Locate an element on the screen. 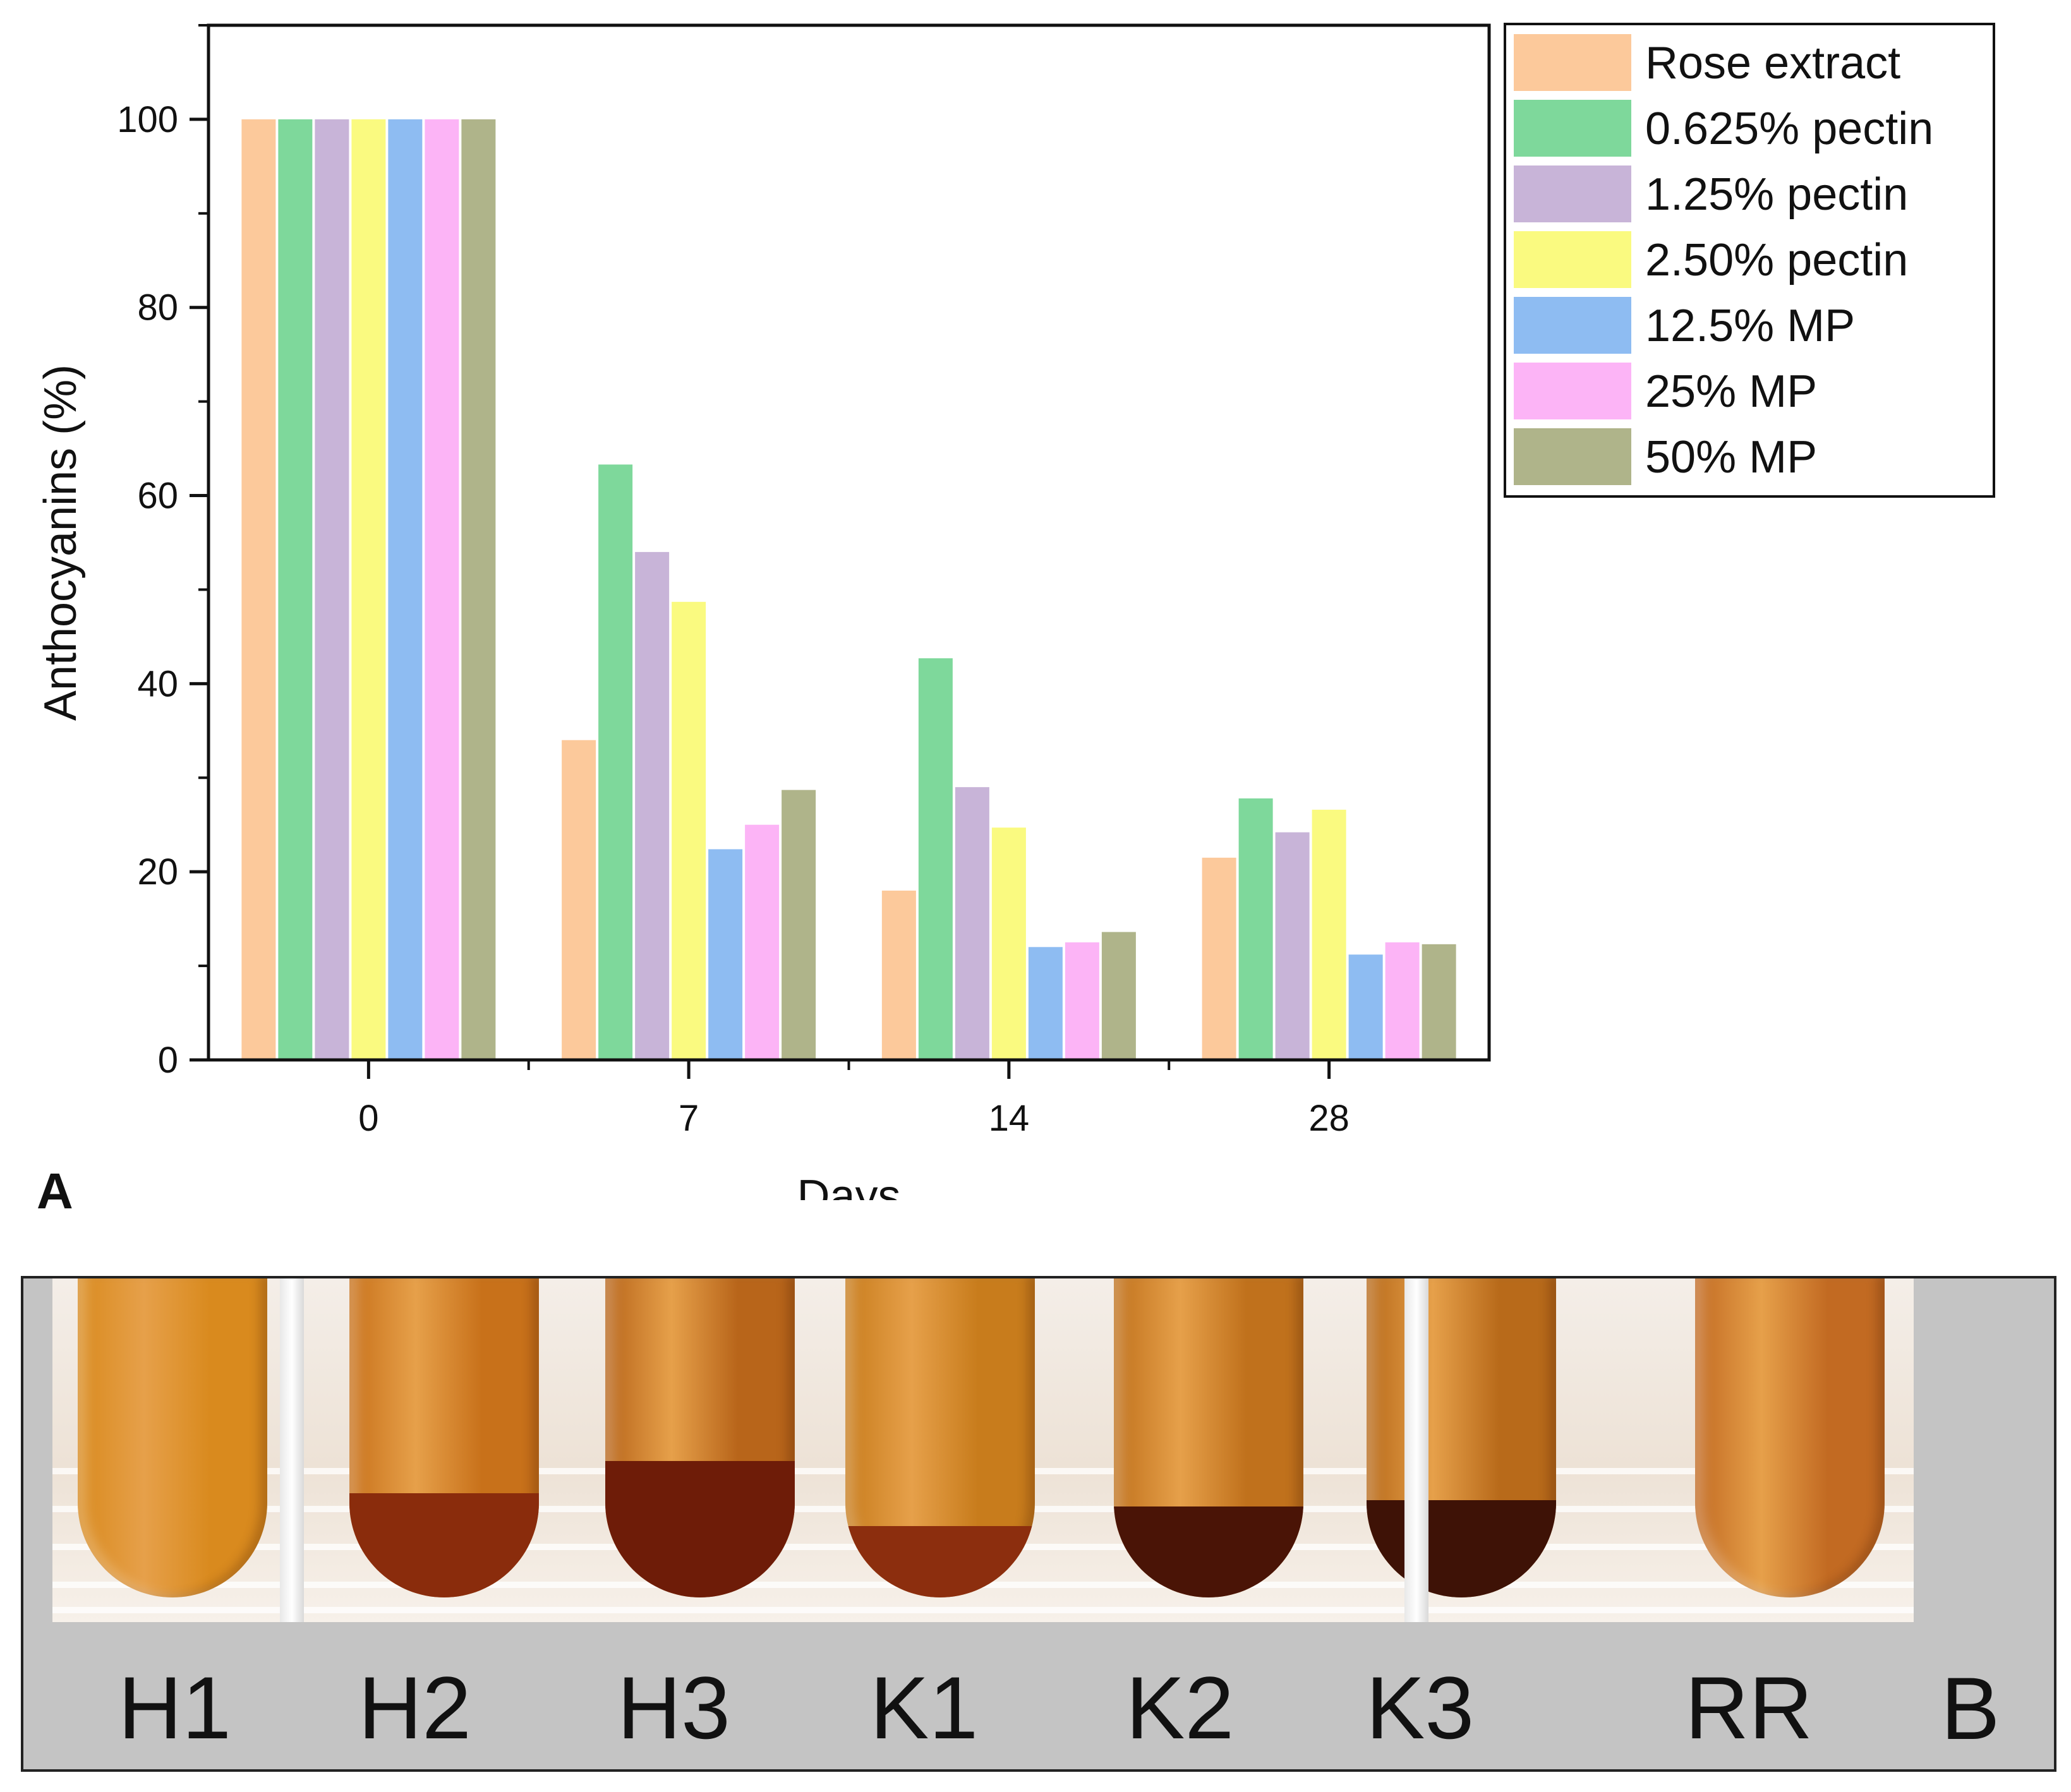 This screenshot has height=1792, width=2071. x-tick-label: 7 is located at coordinates (689, 1118).